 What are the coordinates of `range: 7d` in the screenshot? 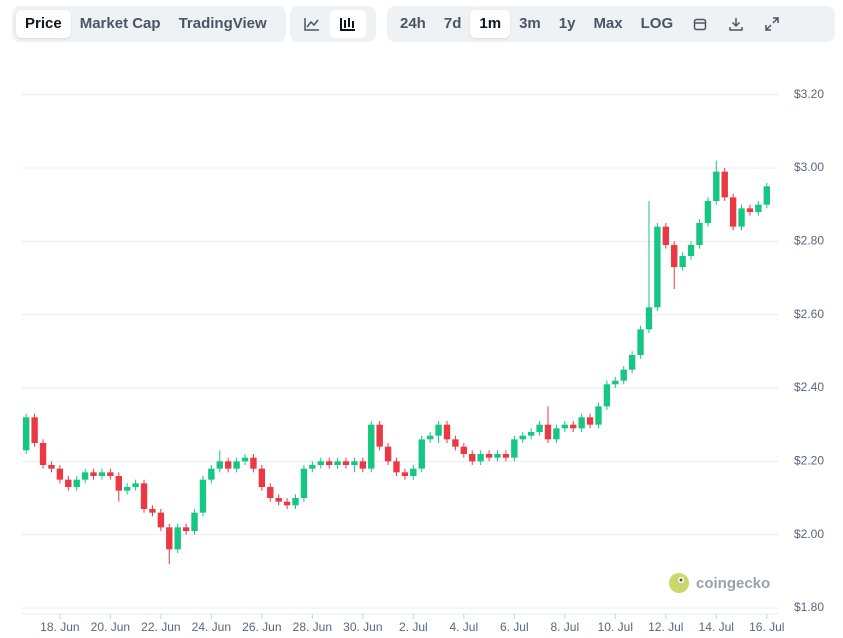 It's located at (452, 23).